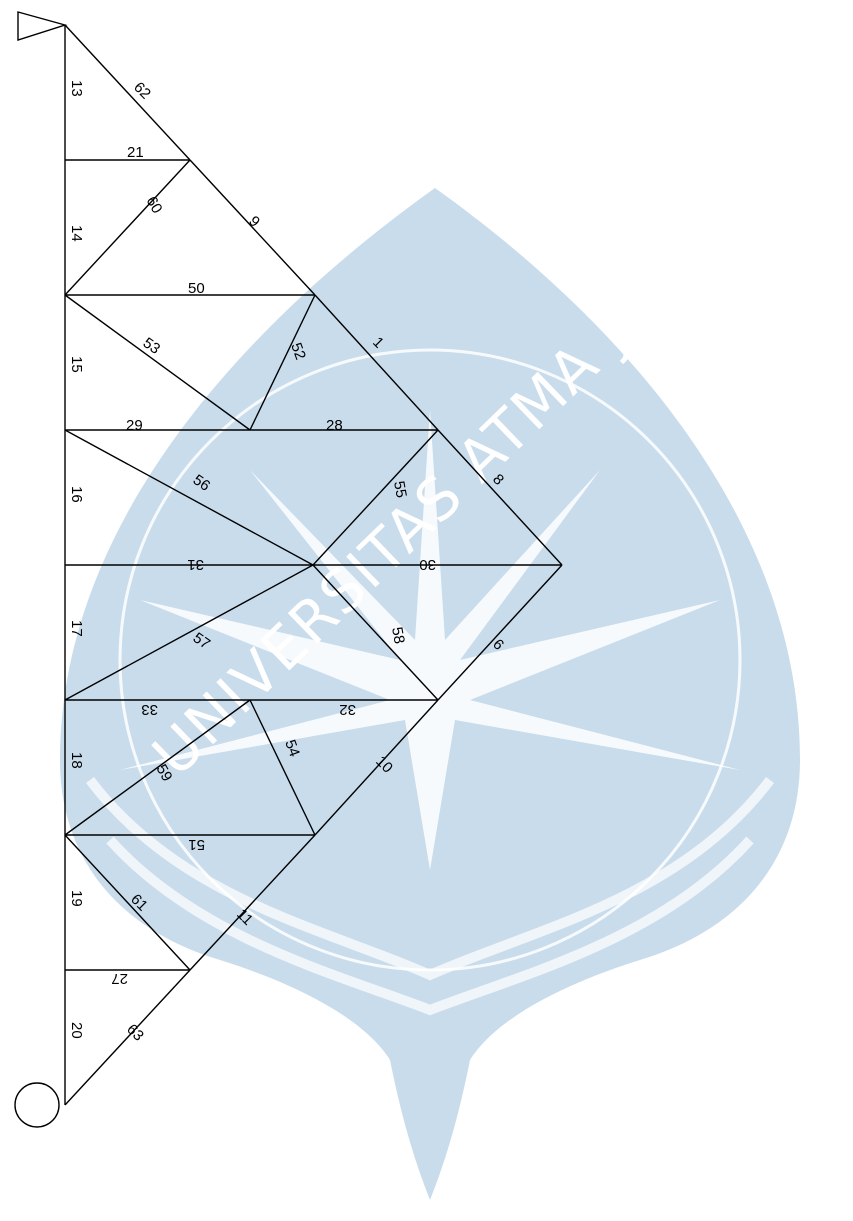 The width and height of the screenshot is (853, 1221). What do you see at coordinates (154, 205) in the screenshot?
I see `label-60: 60` at bounding box center [154, 205].